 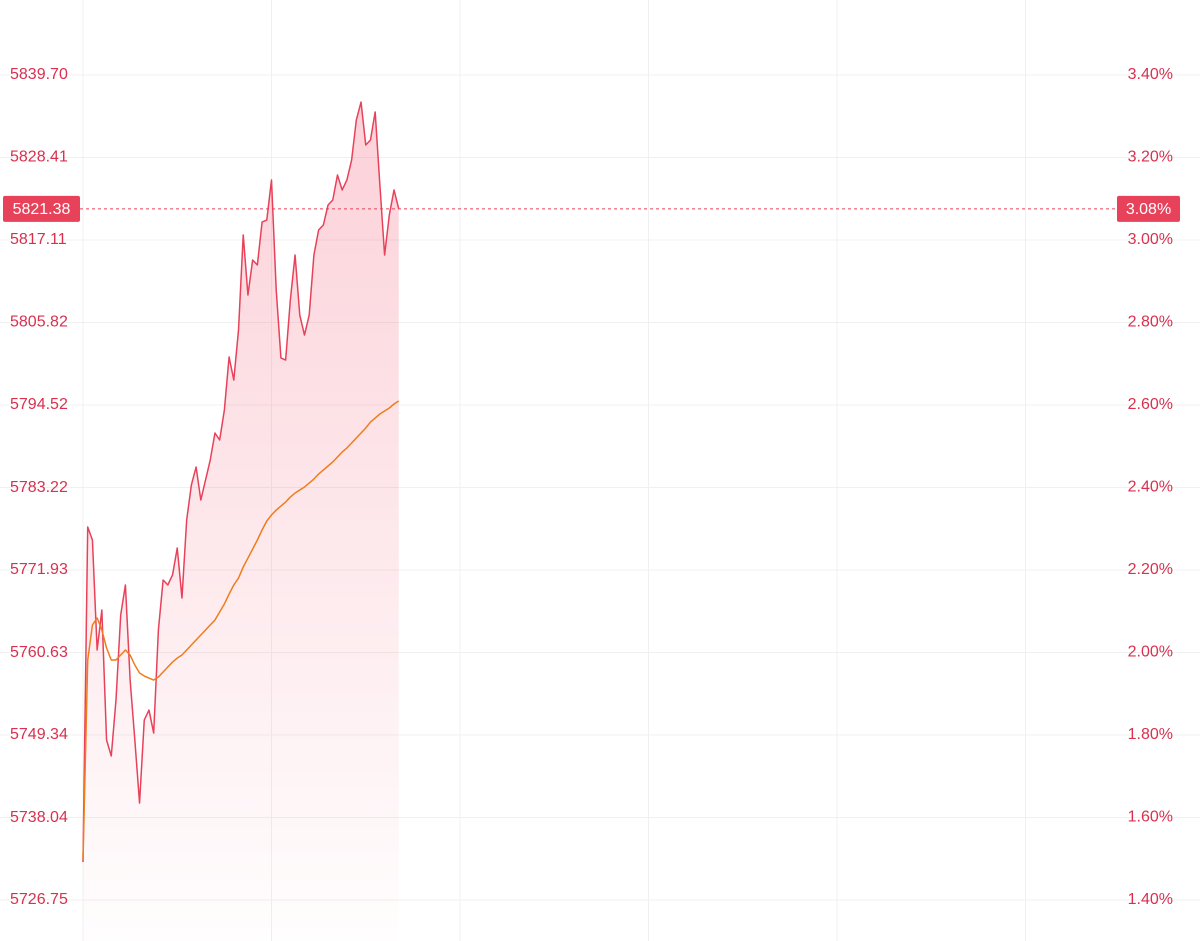 What do you see at coordinates (39, 569) in the screenshot?
I see `y-tick-label: 5771.93` at bounding box center [39, 569].